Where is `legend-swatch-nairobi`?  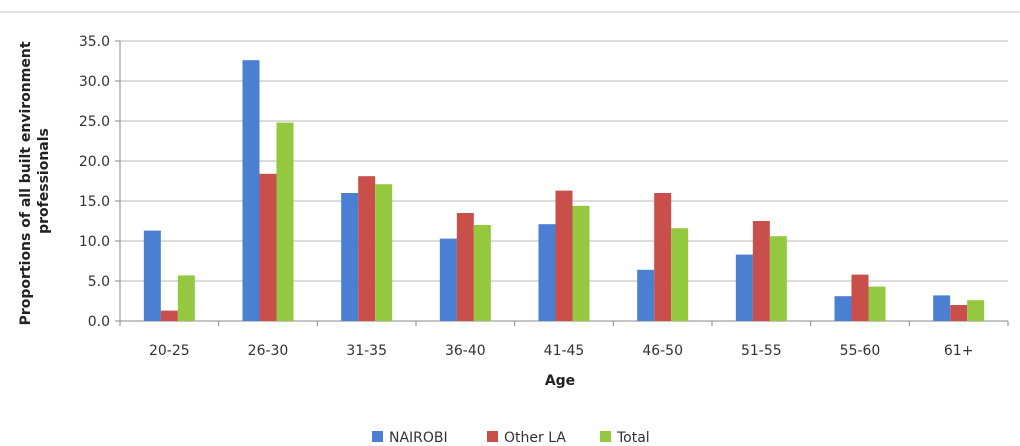
legend-swatch-nairobi is located at coordinates (377, 436).